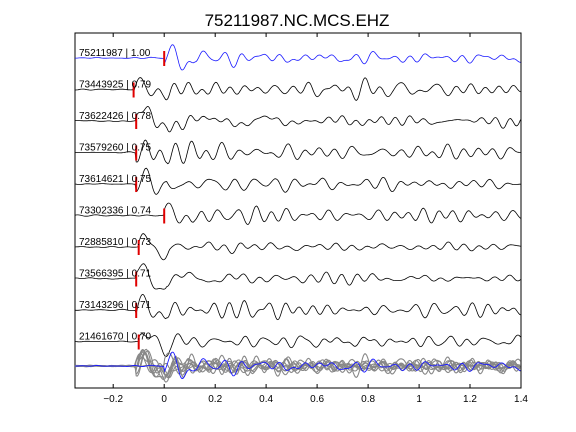 The width and height of the screenshot is (576, 432). What do you see at coordinates (164, 399) in the screenshot?
I see `x-tick-label: 0` at bounding box center [164, 399].